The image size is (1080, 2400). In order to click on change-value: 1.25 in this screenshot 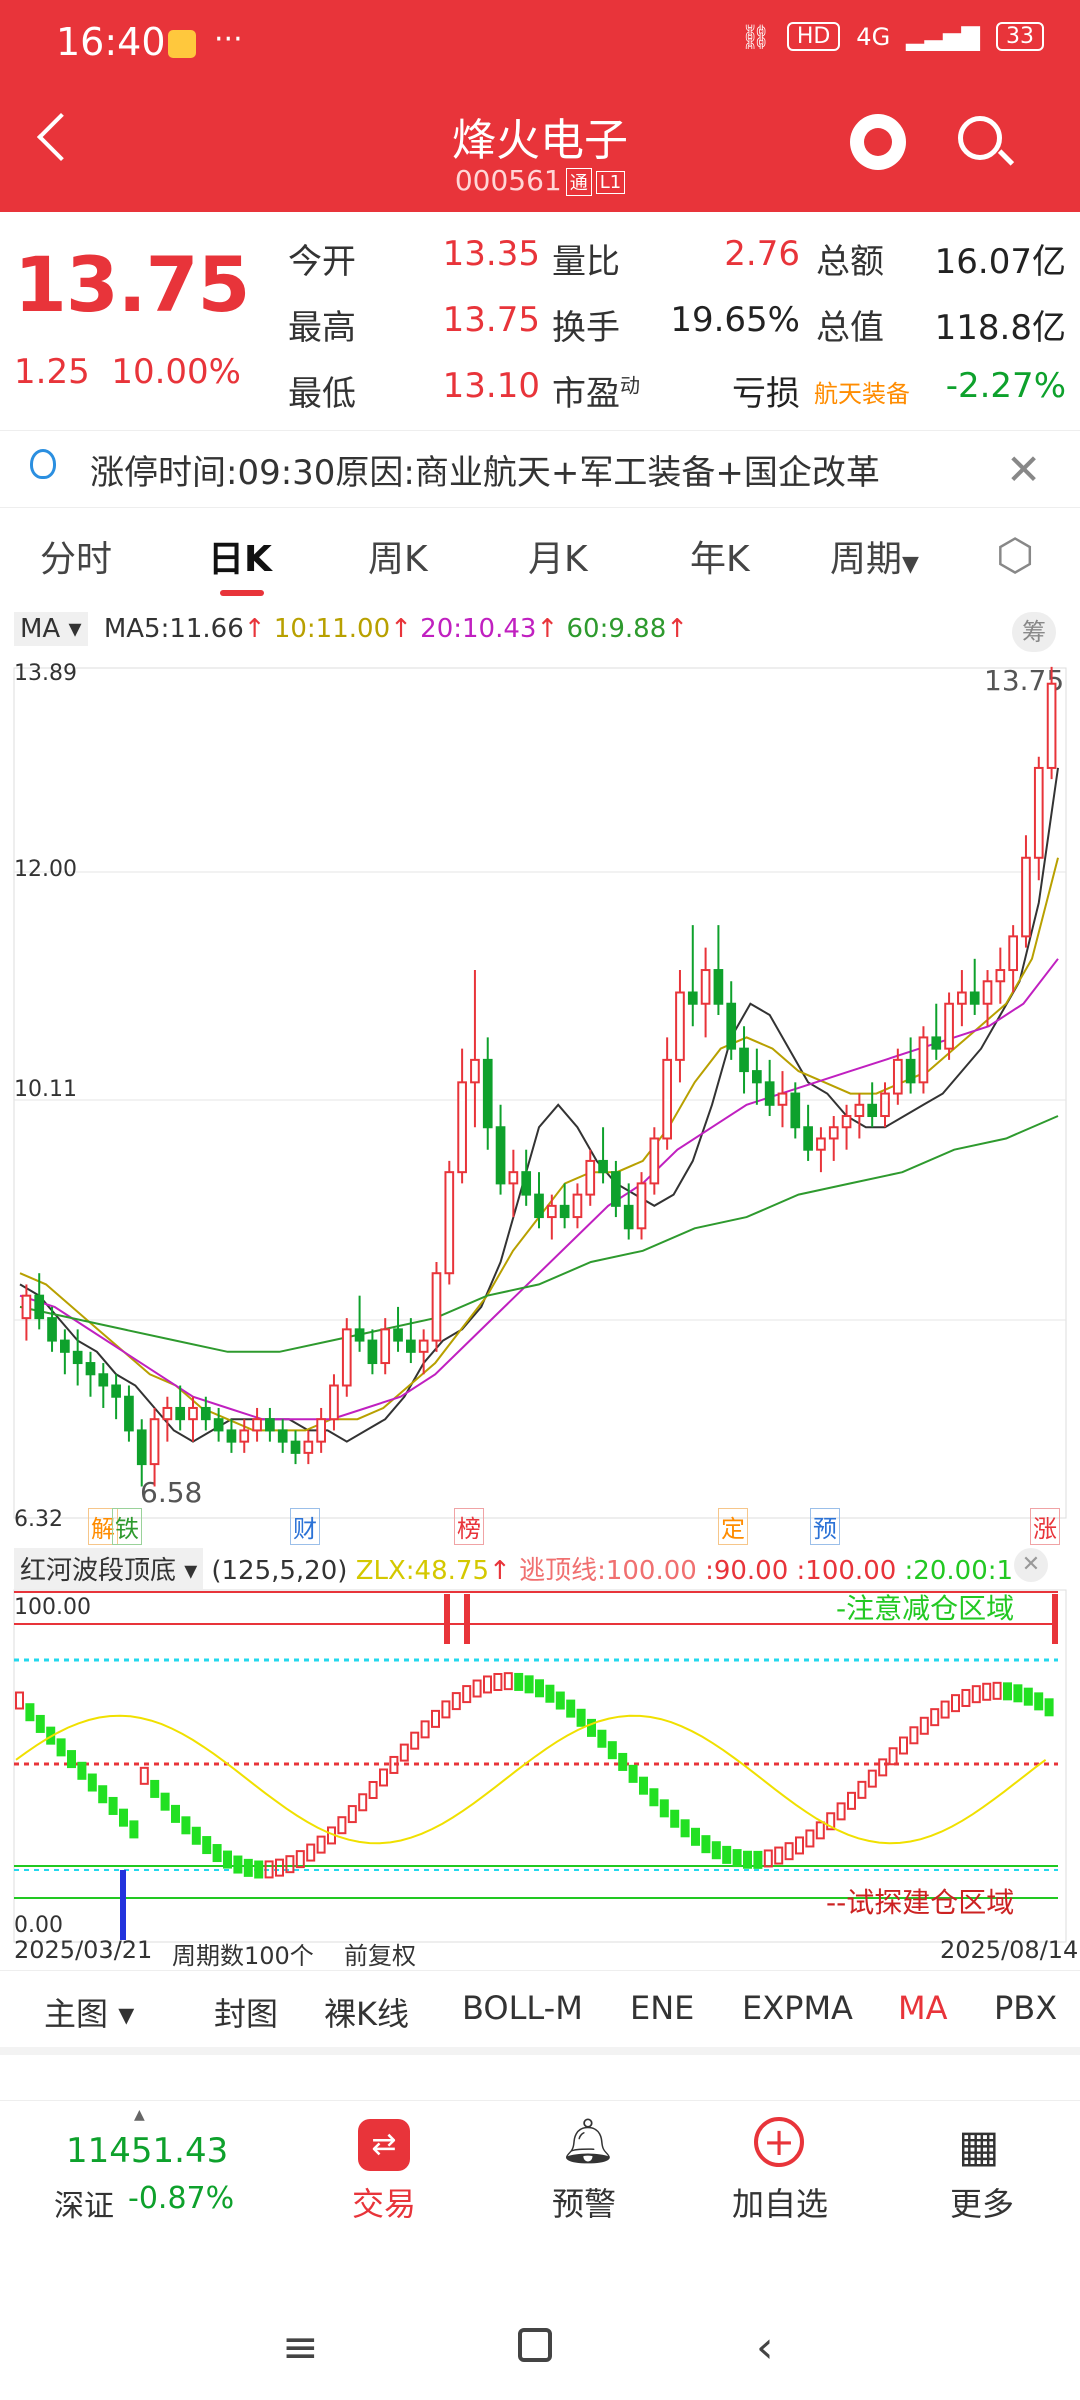, I will do `click(52, 372)`.